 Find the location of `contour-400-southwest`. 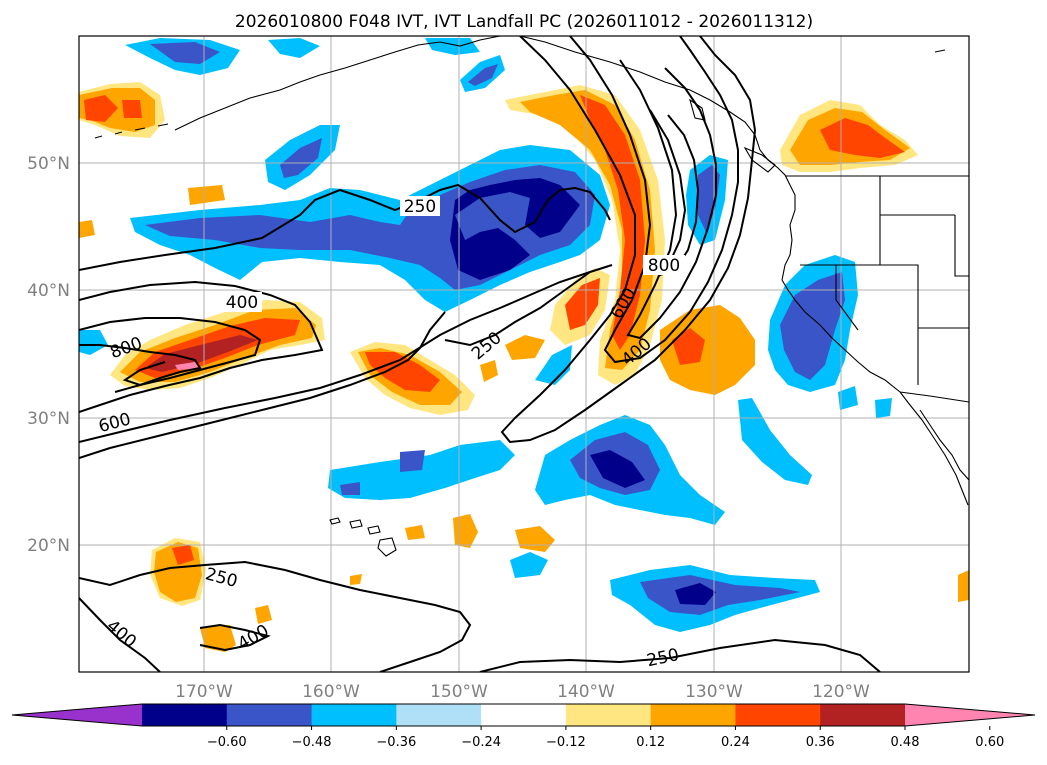

contour-400-southwest is located at coordinates (235, 637).